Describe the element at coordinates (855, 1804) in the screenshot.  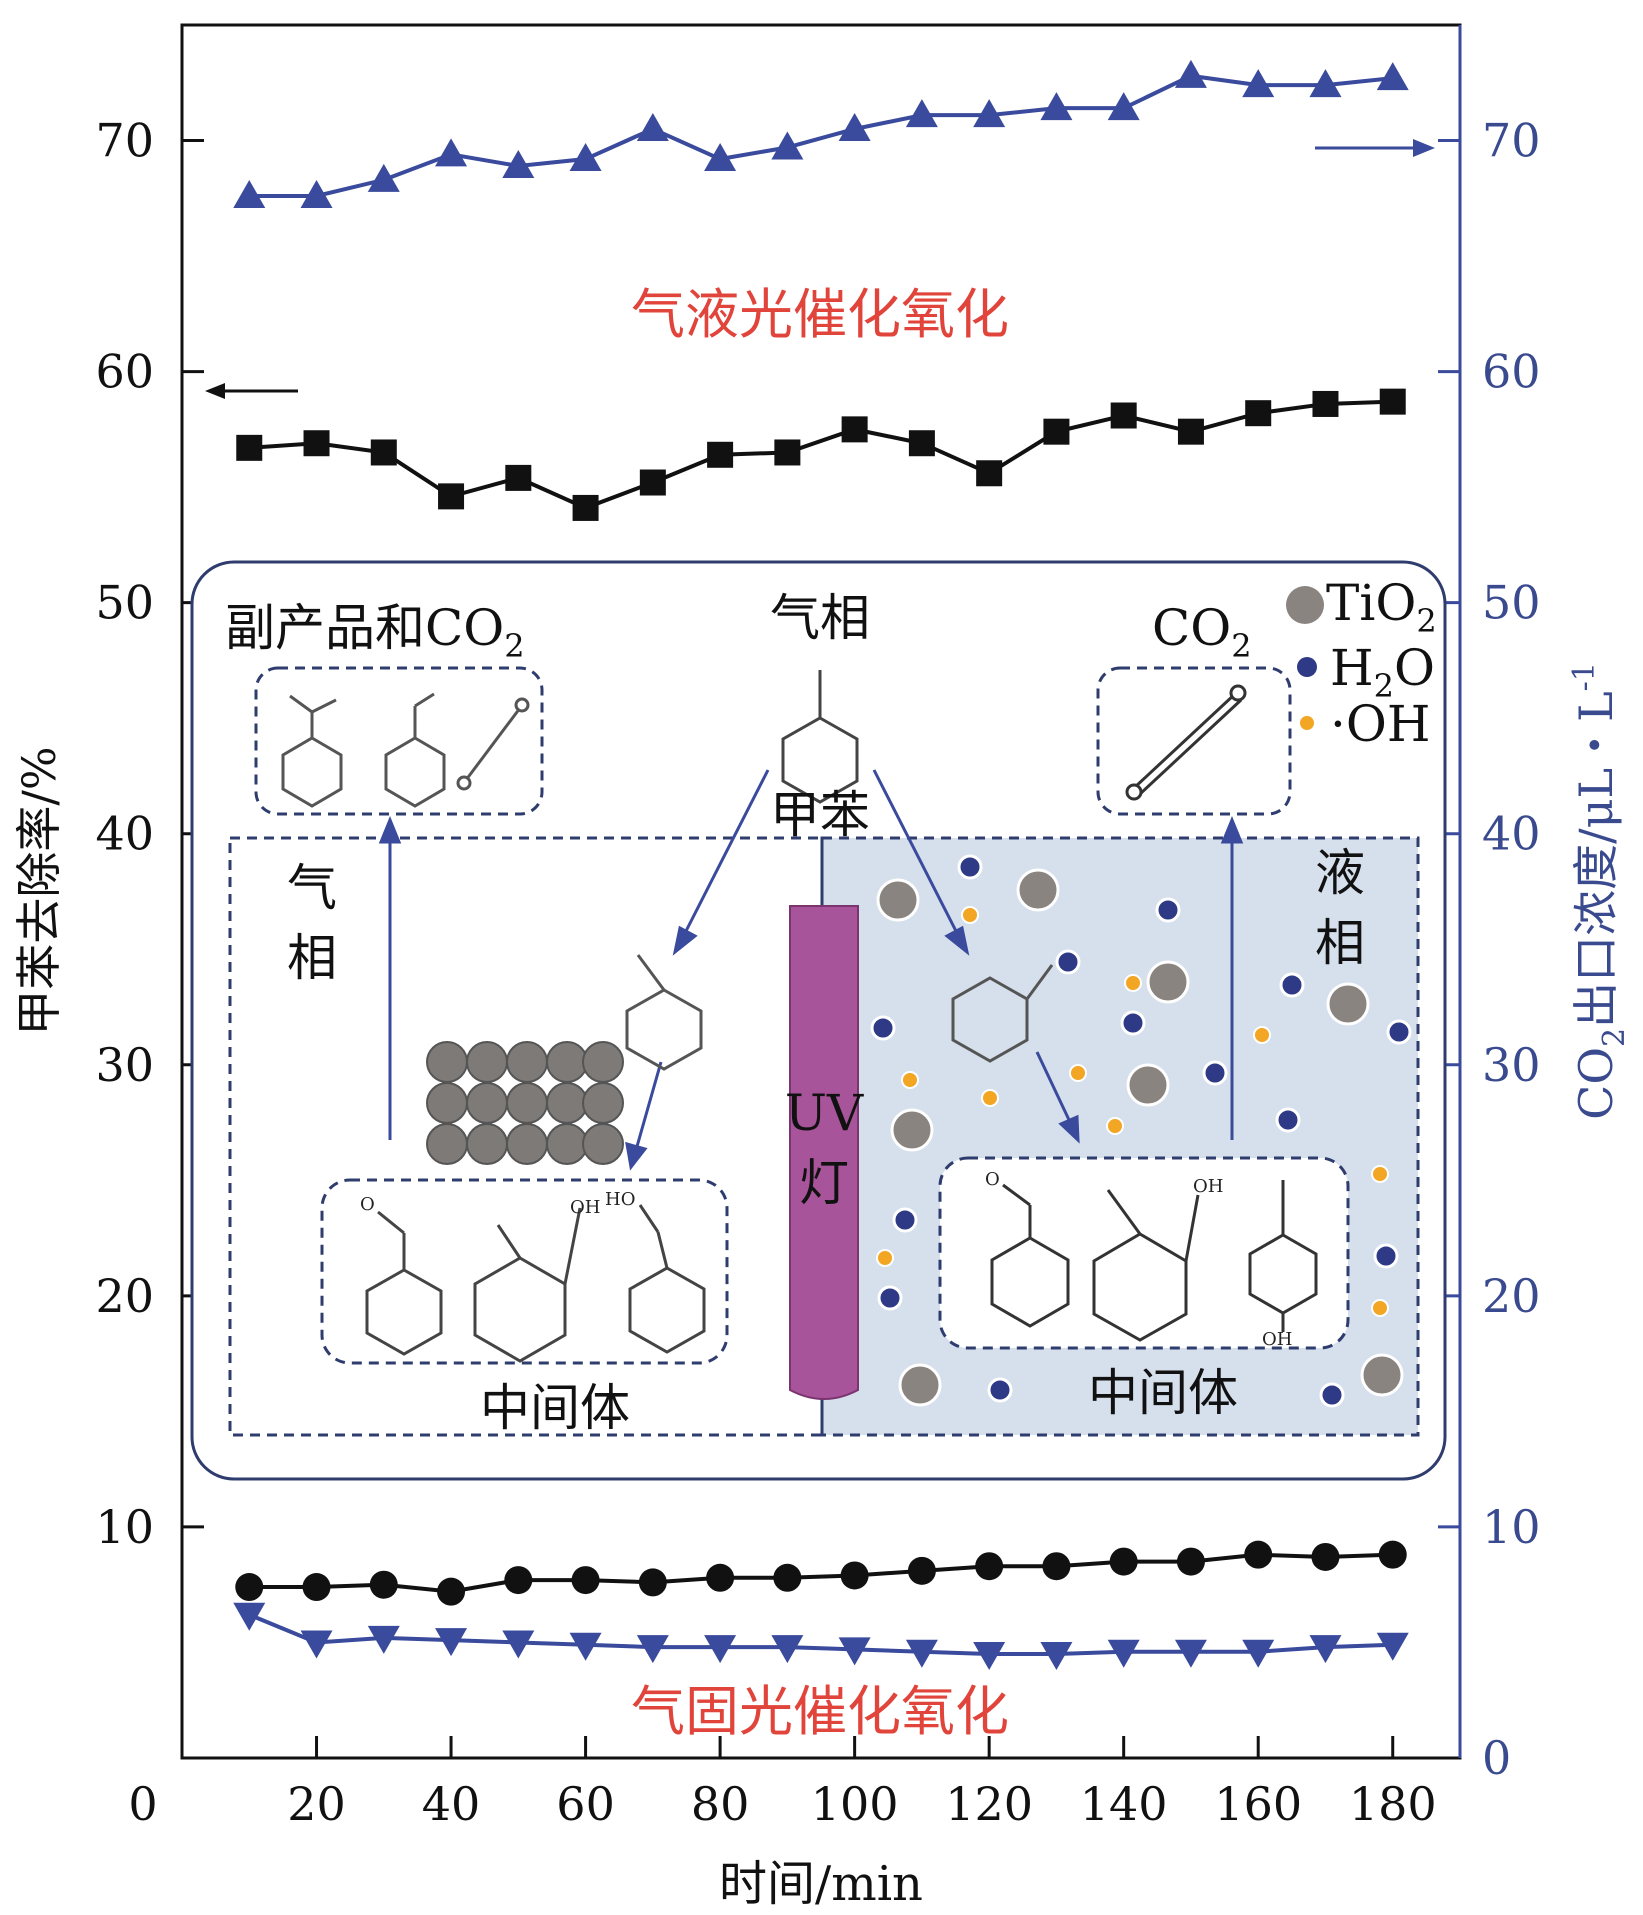
I see `x-tick-label: 100` at that location.